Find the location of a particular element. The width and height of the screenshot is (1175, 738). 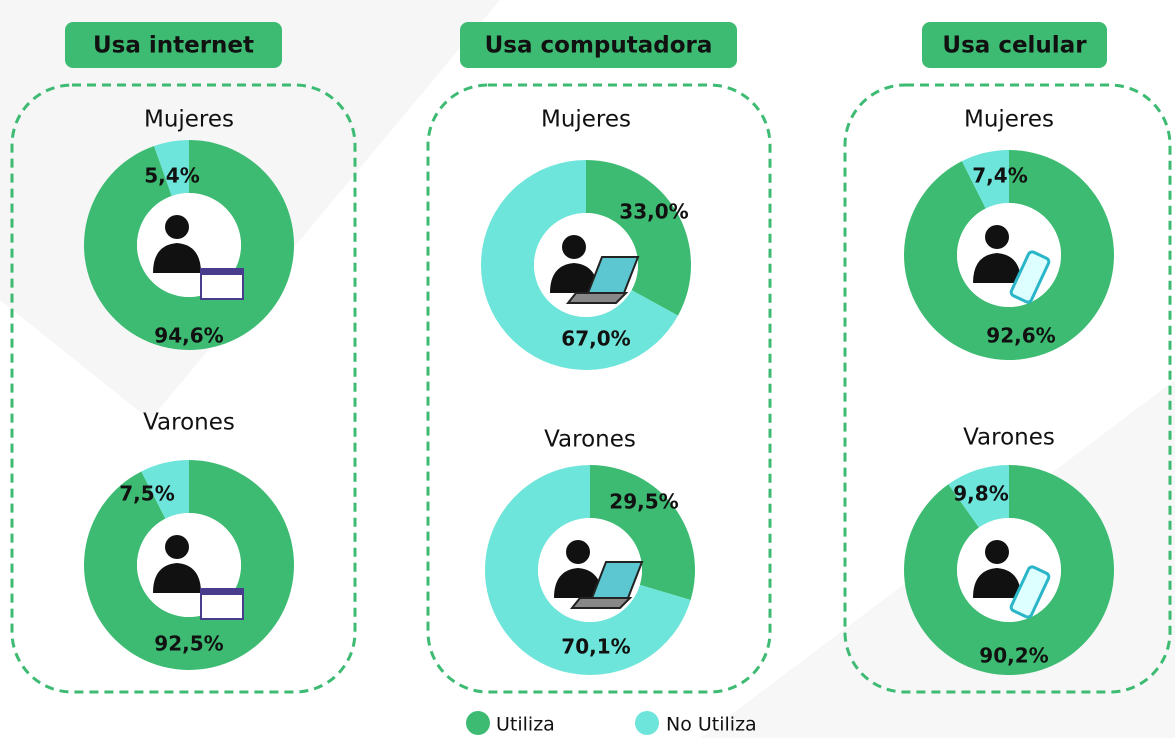

panel-title: Usa internet is located at coordinates (173, 46).